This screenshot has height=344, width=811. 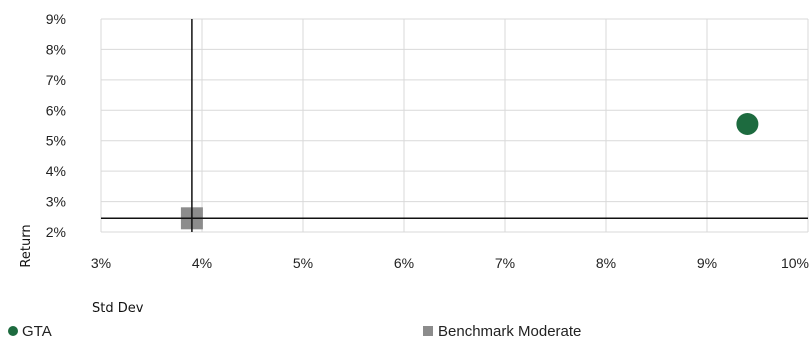 What do you see at coordinates (606, 263) in the screenshot?
I see `x-tick-label: 8%` at bounding box center [606, 263].